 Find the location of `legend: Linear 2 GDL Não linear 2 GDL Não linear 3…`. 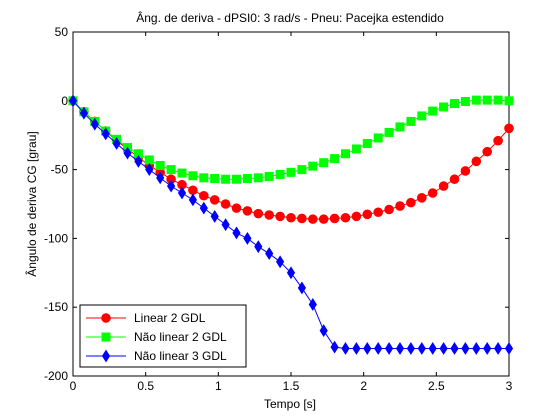

legend: Linear 2 GDL Não linear 2 GDL Não linear 3… is located at coordinates (163, 336).